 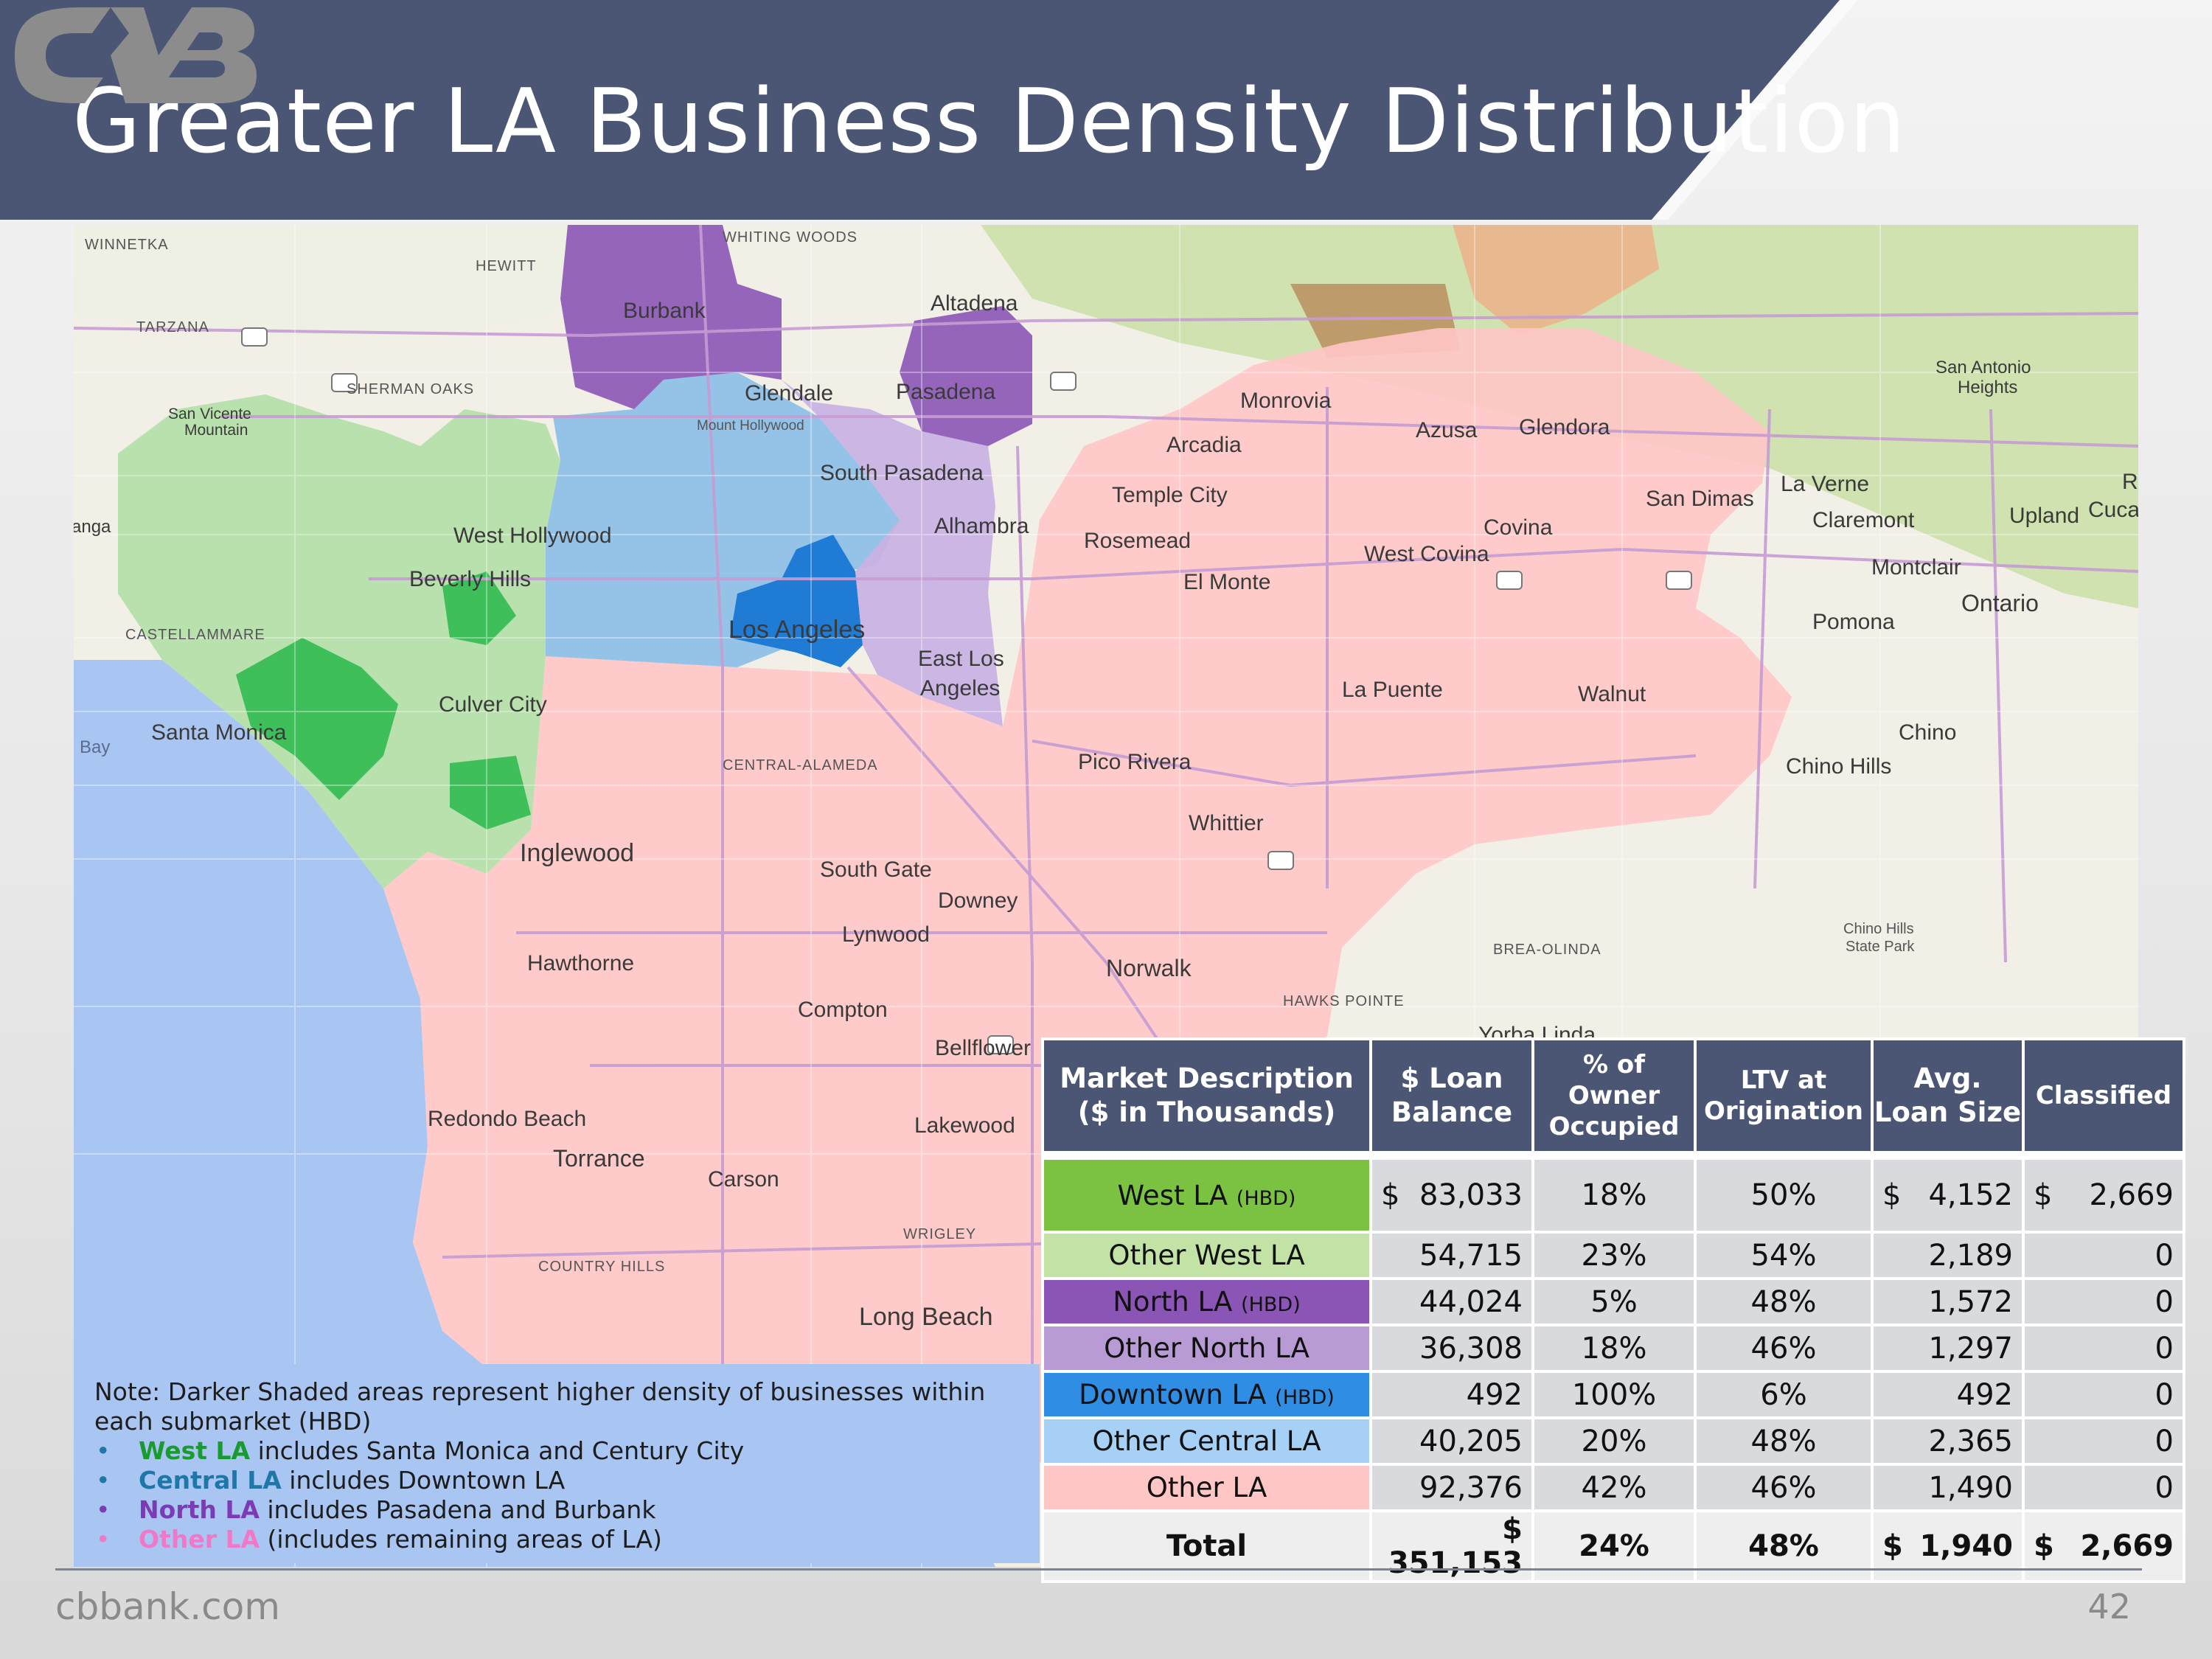 What do you see at coordinates (577, 853) in the screenshot?
I see `map-label-inglewood: Inglewood` at bounding box center [577, 853].